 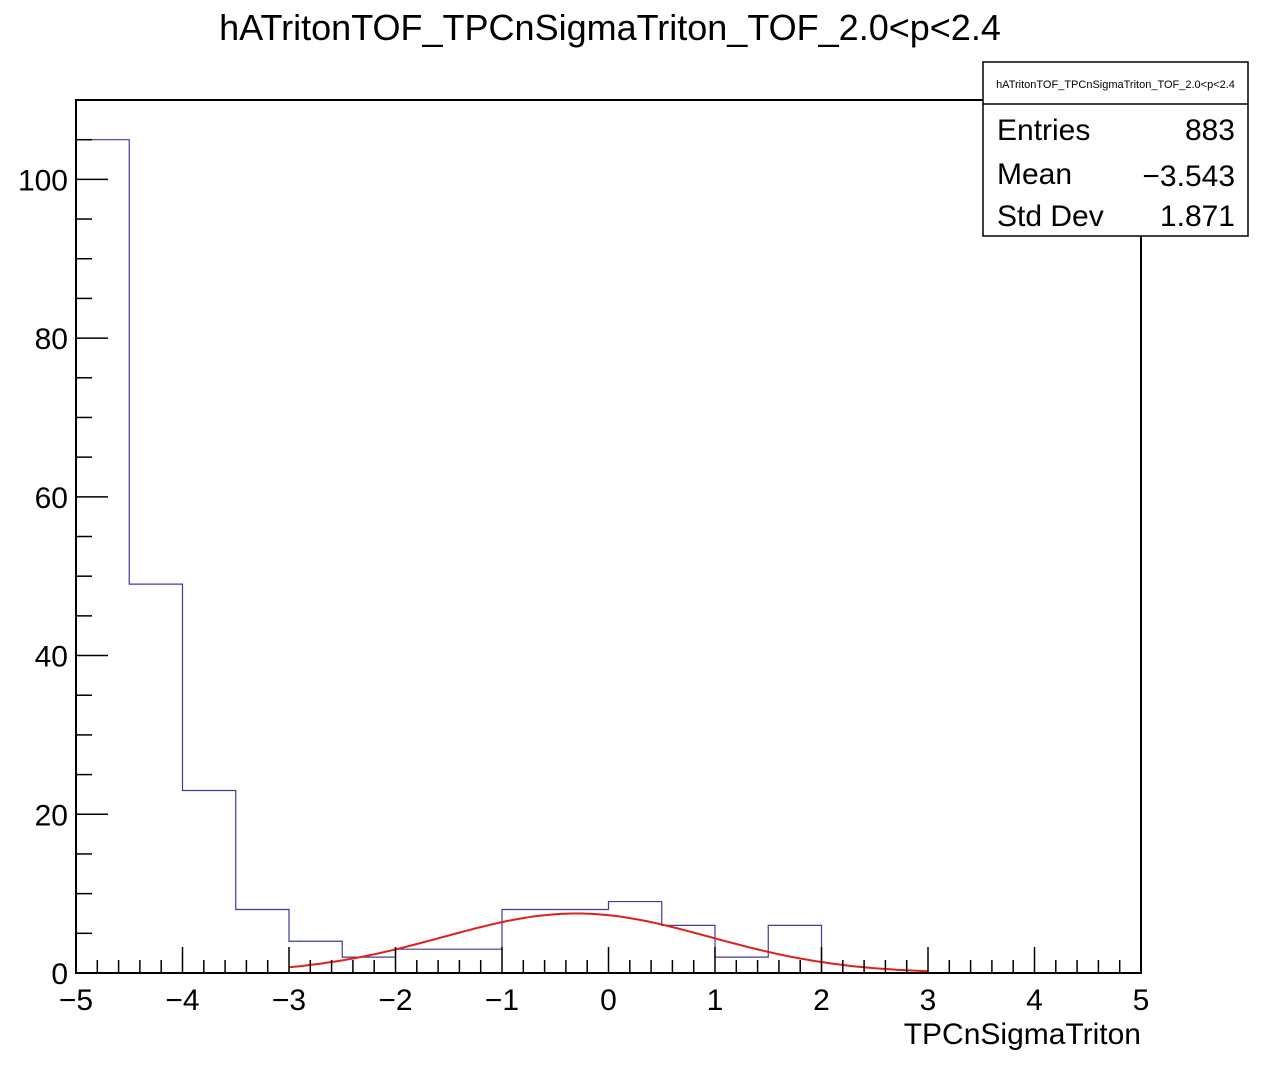 What do you see at coordinates (51, 815) in the screenshot?
I see `y-tick-label: 20` at bounding box center [51, 815].